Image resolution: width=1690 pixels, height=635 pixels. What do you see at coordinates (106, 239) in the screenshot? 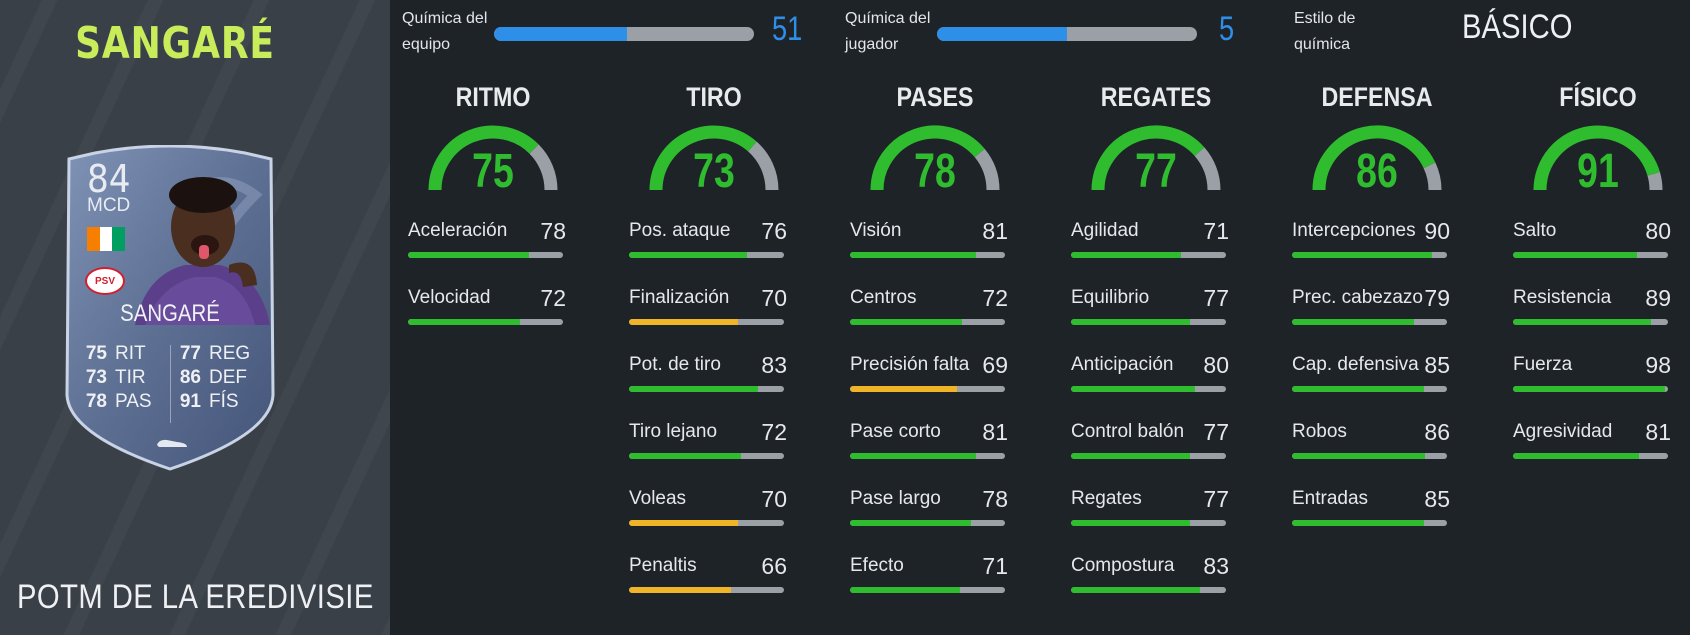
I see `flag-icon` at bounding box center [106, 239].